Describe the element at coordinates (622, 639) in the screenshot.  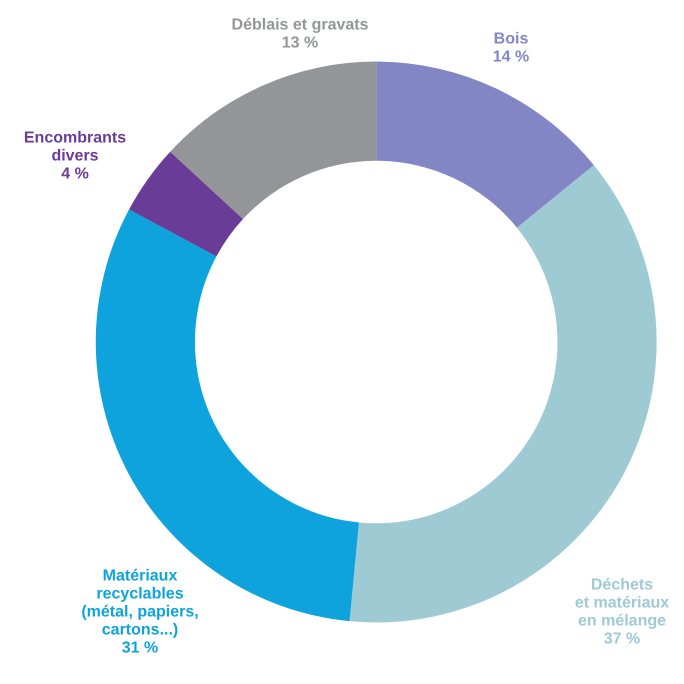
I see `data-label: 37 %` at that location.